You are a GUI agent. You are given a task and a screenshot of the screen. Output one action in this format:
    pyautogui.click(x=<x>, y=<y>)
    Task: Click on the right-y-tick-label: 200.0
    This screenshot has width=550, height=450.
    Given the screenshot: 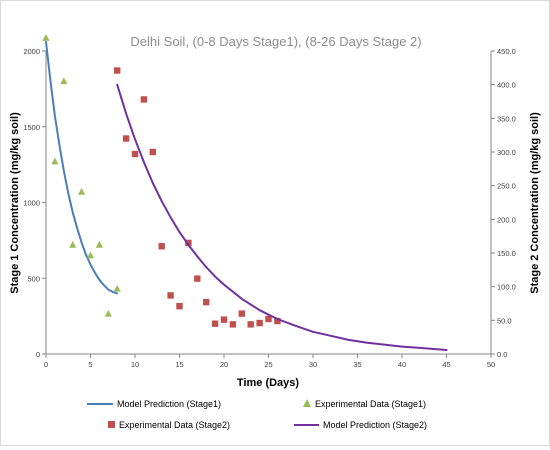 What is the action you would take?
    pyautogui.click(x=506, y=219)
    